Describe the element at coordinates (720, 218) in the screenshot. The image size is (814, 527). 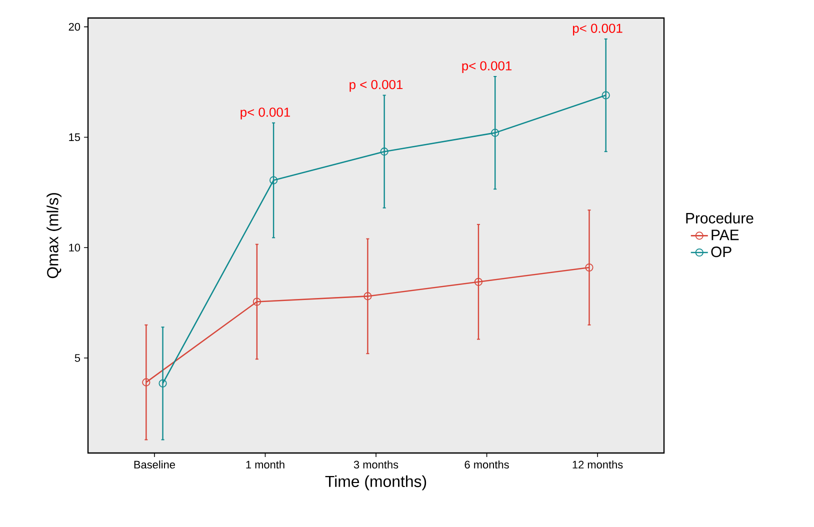
I see `legend-title: Procedure` at that location.